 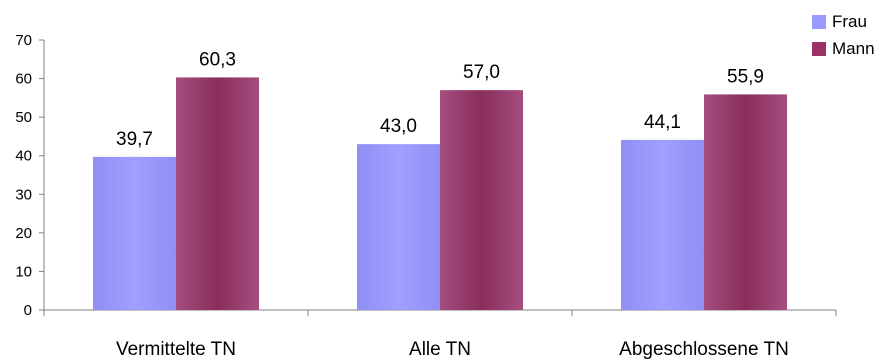 I want to click on legend-swatch-frau, so click(x=819, y=21).